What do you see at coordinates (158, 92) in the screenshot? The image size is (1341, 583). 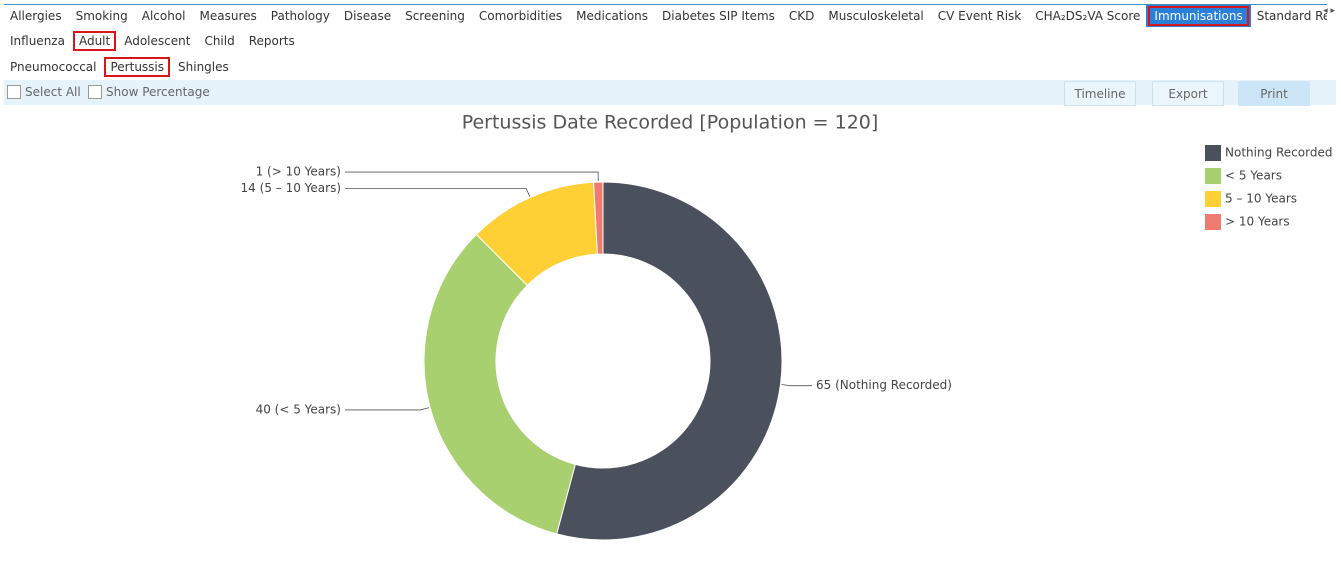 I see `checkbox-label: Show Percentage` at bounding box center [158, 92].